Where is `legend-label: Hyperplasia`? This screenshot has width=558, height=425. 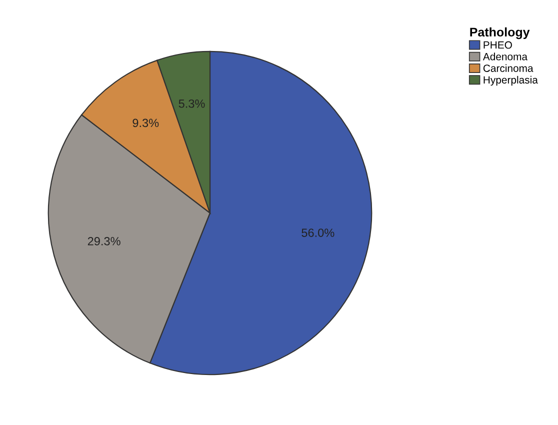
legend-label: Hyperplasia is located at coordinates (511, 81).